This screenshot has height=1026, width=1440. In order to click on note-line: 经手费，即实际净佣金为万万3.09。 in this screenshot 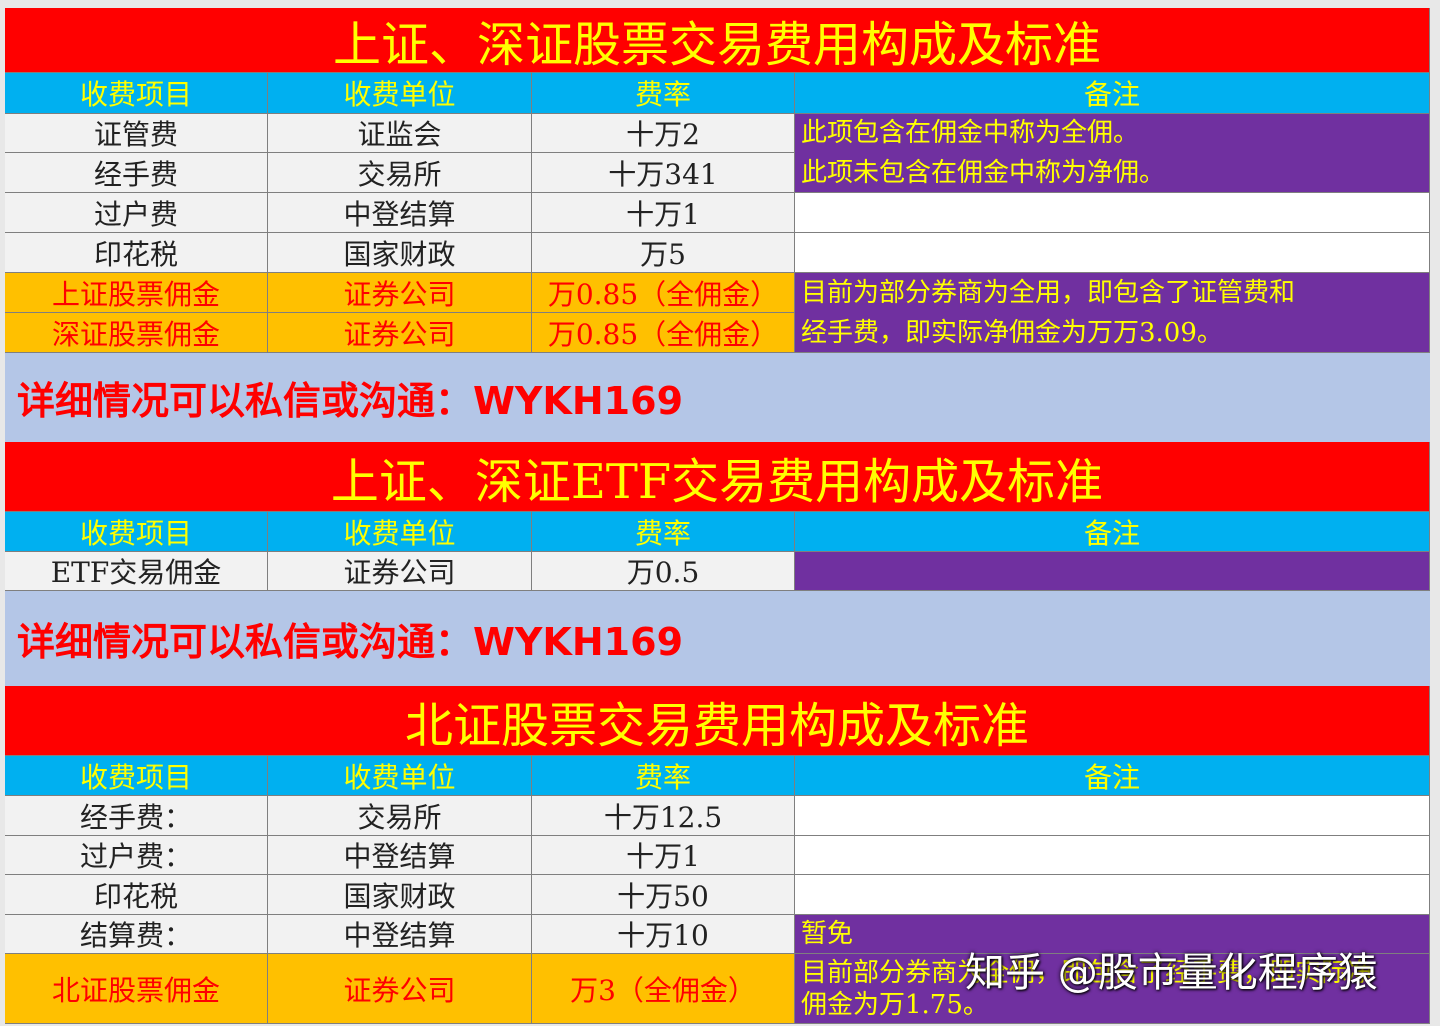, I will do `click(1012, 332)`.